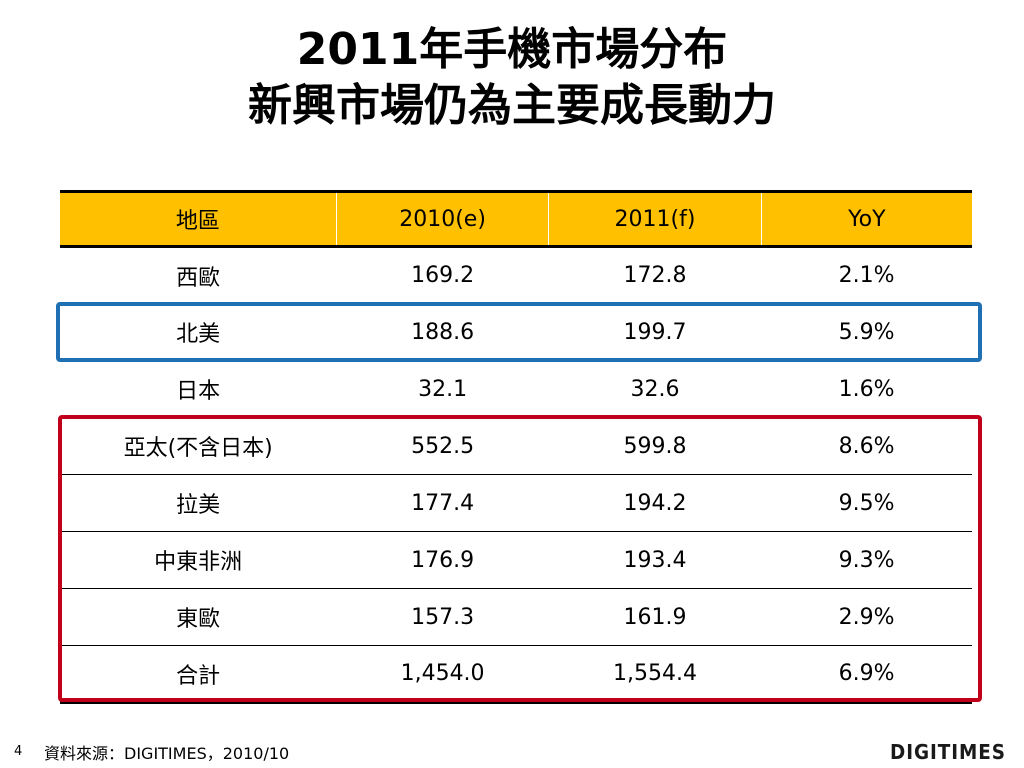 Image resolution: width=1024 pixels, height=768 pixels. I want to click on table-row: 拉美 177.4 194.2 9.5%, so click(516, 503).